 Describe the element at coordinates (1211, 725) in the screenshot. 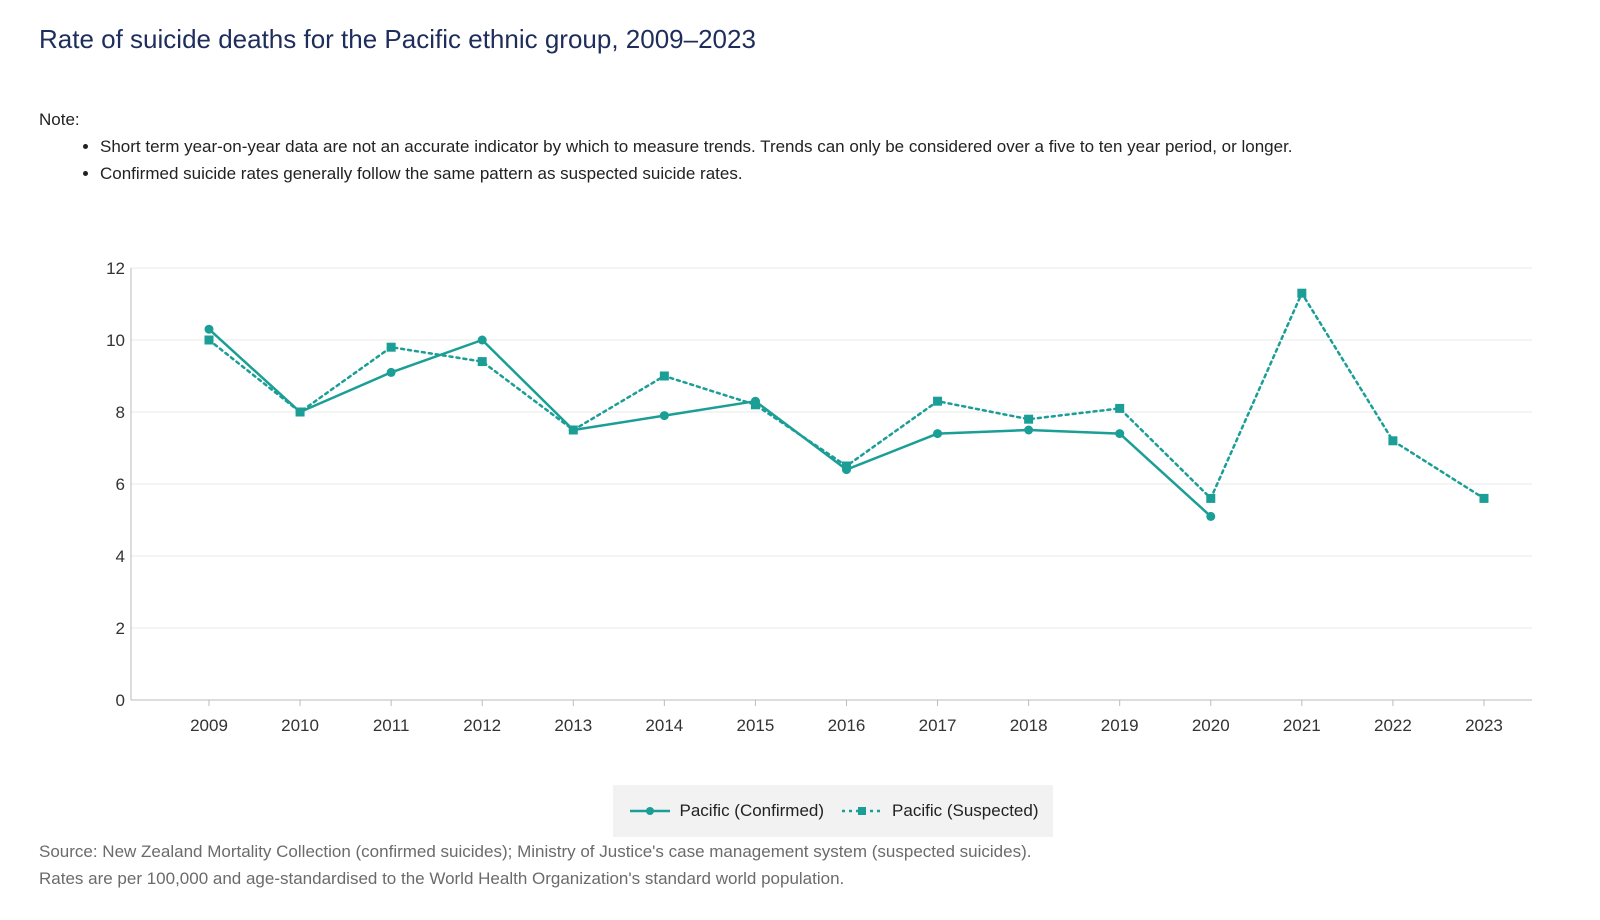

I see `x-tick-label: 2020` at that location.